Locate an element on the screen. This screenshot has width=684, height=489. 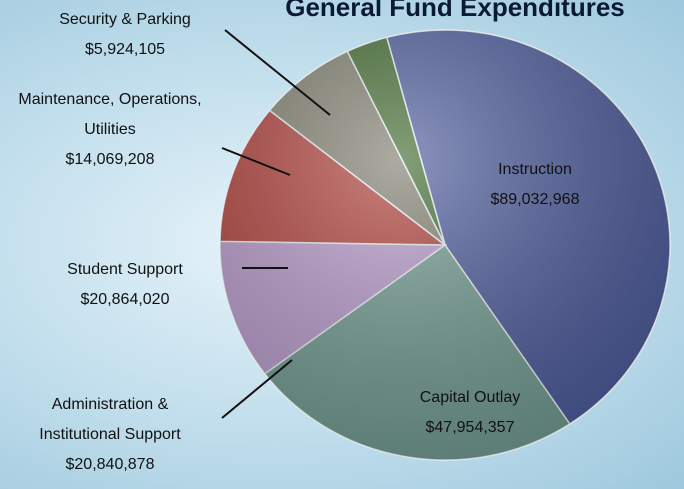
slice-label: Security & Parking $5,924,105 is located at coordinates (125, 35).